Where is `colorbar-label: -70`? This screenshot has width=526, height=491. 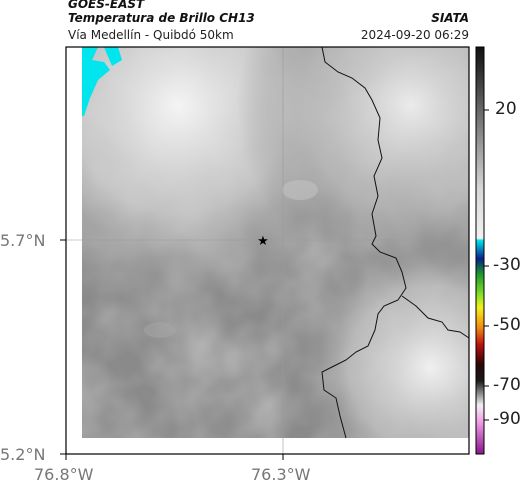
colorbar-label: -70 is located at coordinates (507, 385).